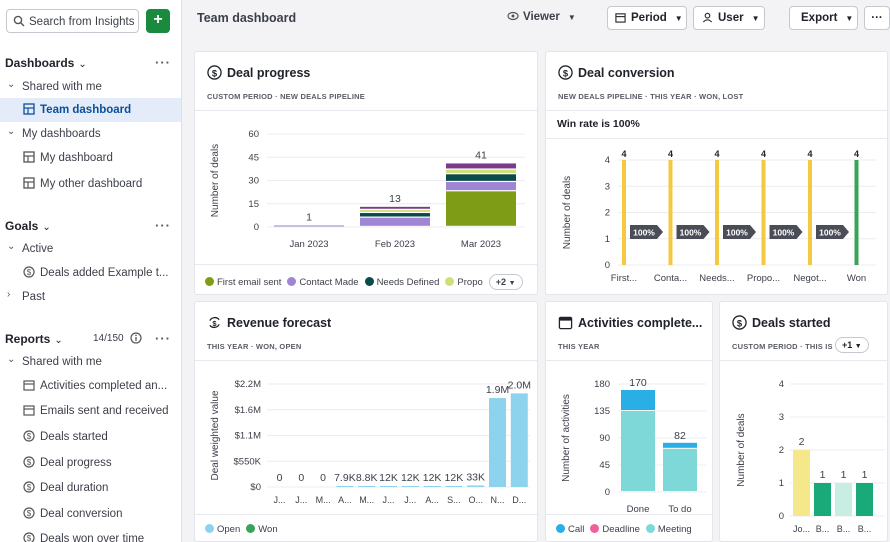  I want to click on legend-more-button: +2 ▼, so click(505, 282).